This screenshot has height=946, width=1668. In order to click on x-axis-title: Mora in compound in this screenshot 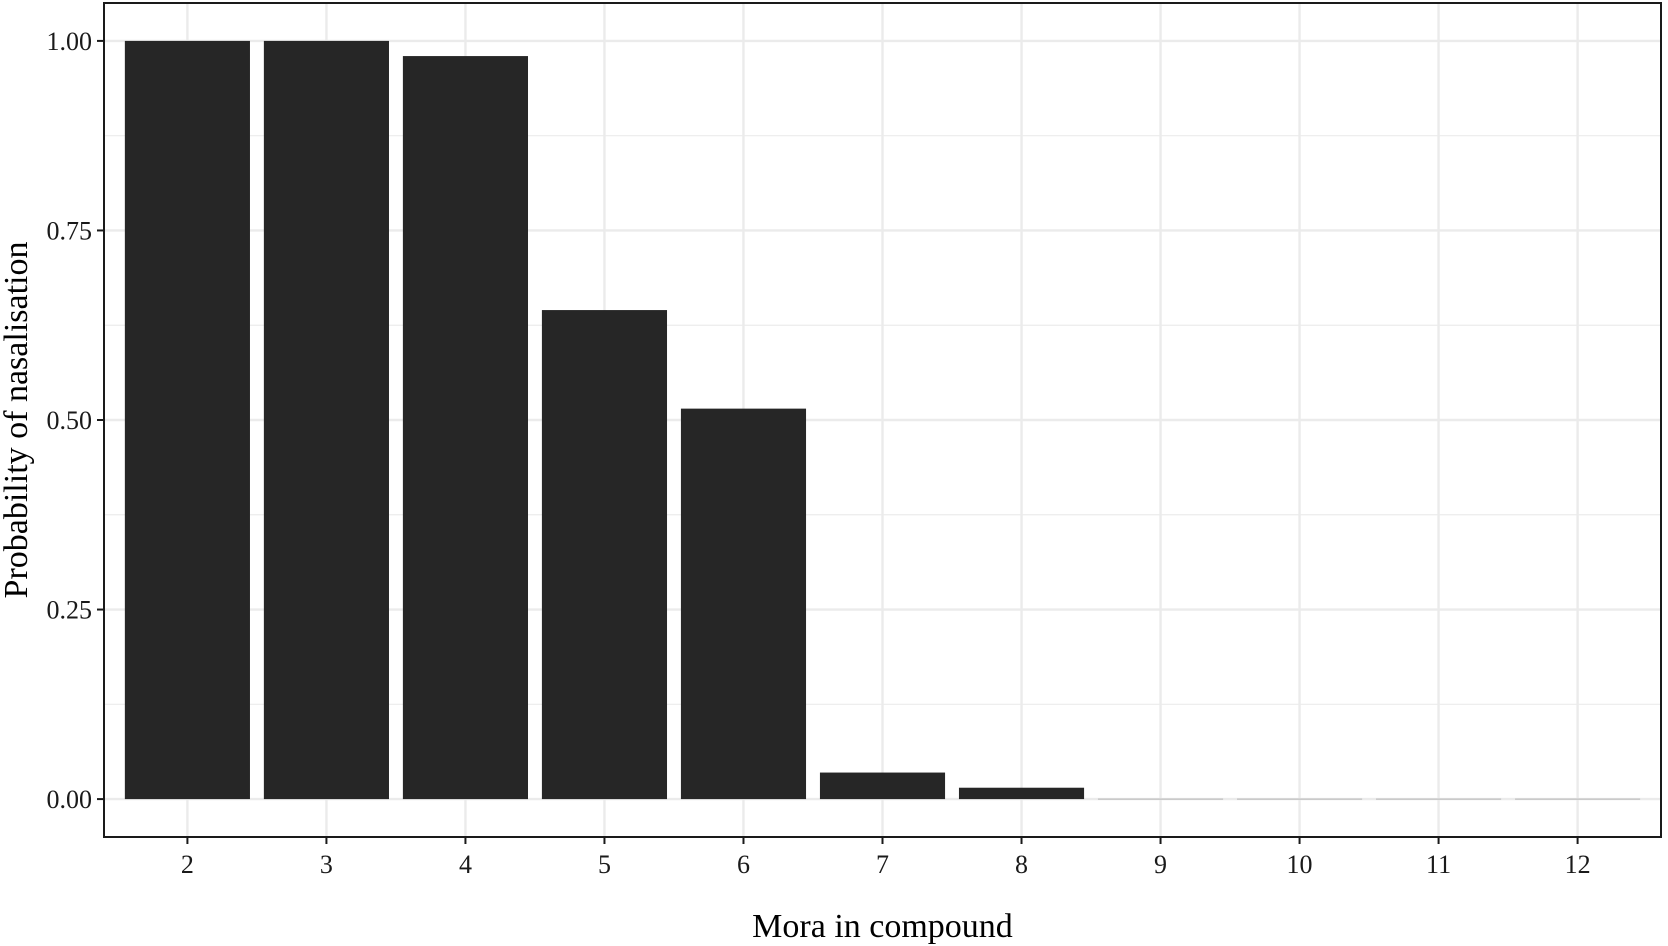, I will do `click(882, 926)`.